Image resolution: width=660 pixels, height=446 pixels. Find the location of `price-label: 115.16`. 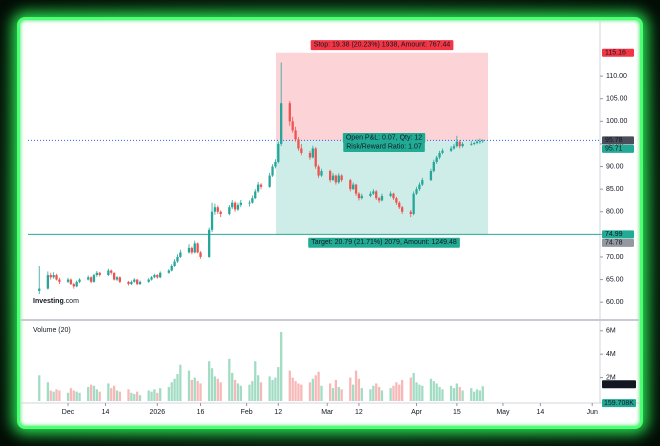

price-label: 115.16 is located at coordinates (615, 53).